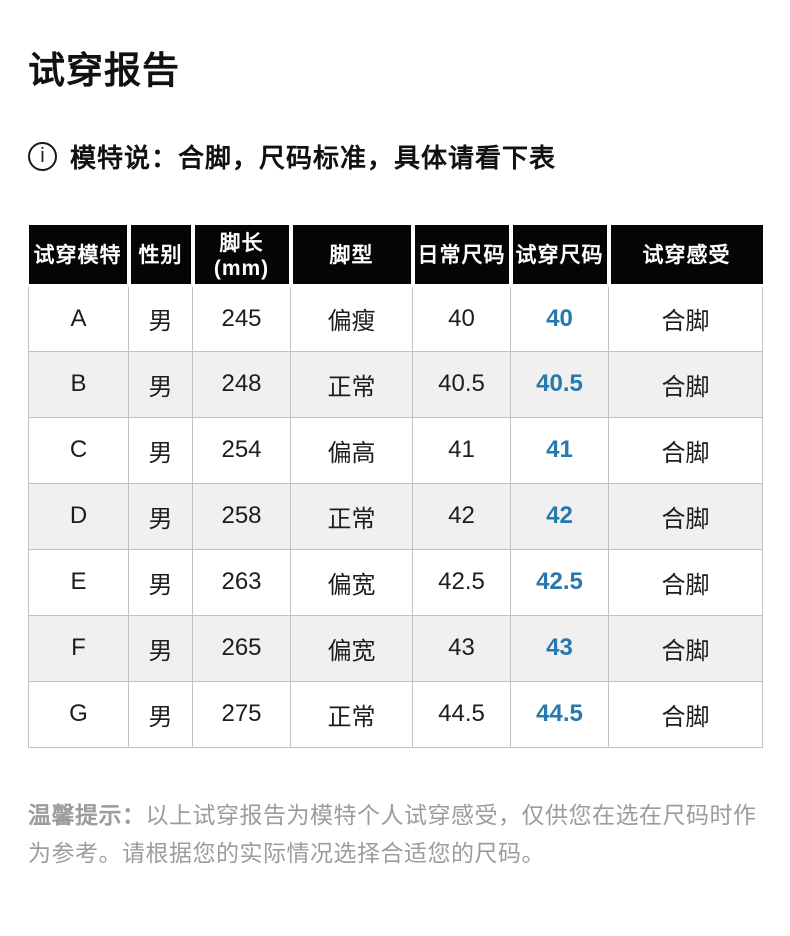 This screenshot has height=936, width=790. What do you see at coordinates (559, 384) in the screenshot?
I see `cell-tried-size: 40.5` at bounding box center [559, 384].